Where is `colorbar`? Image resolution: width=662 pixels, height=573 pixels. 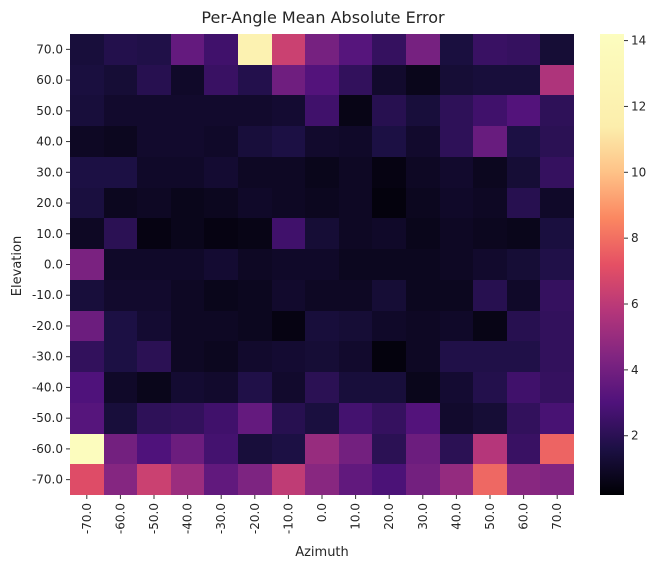
colorbar is located at coordinates (612, 264).